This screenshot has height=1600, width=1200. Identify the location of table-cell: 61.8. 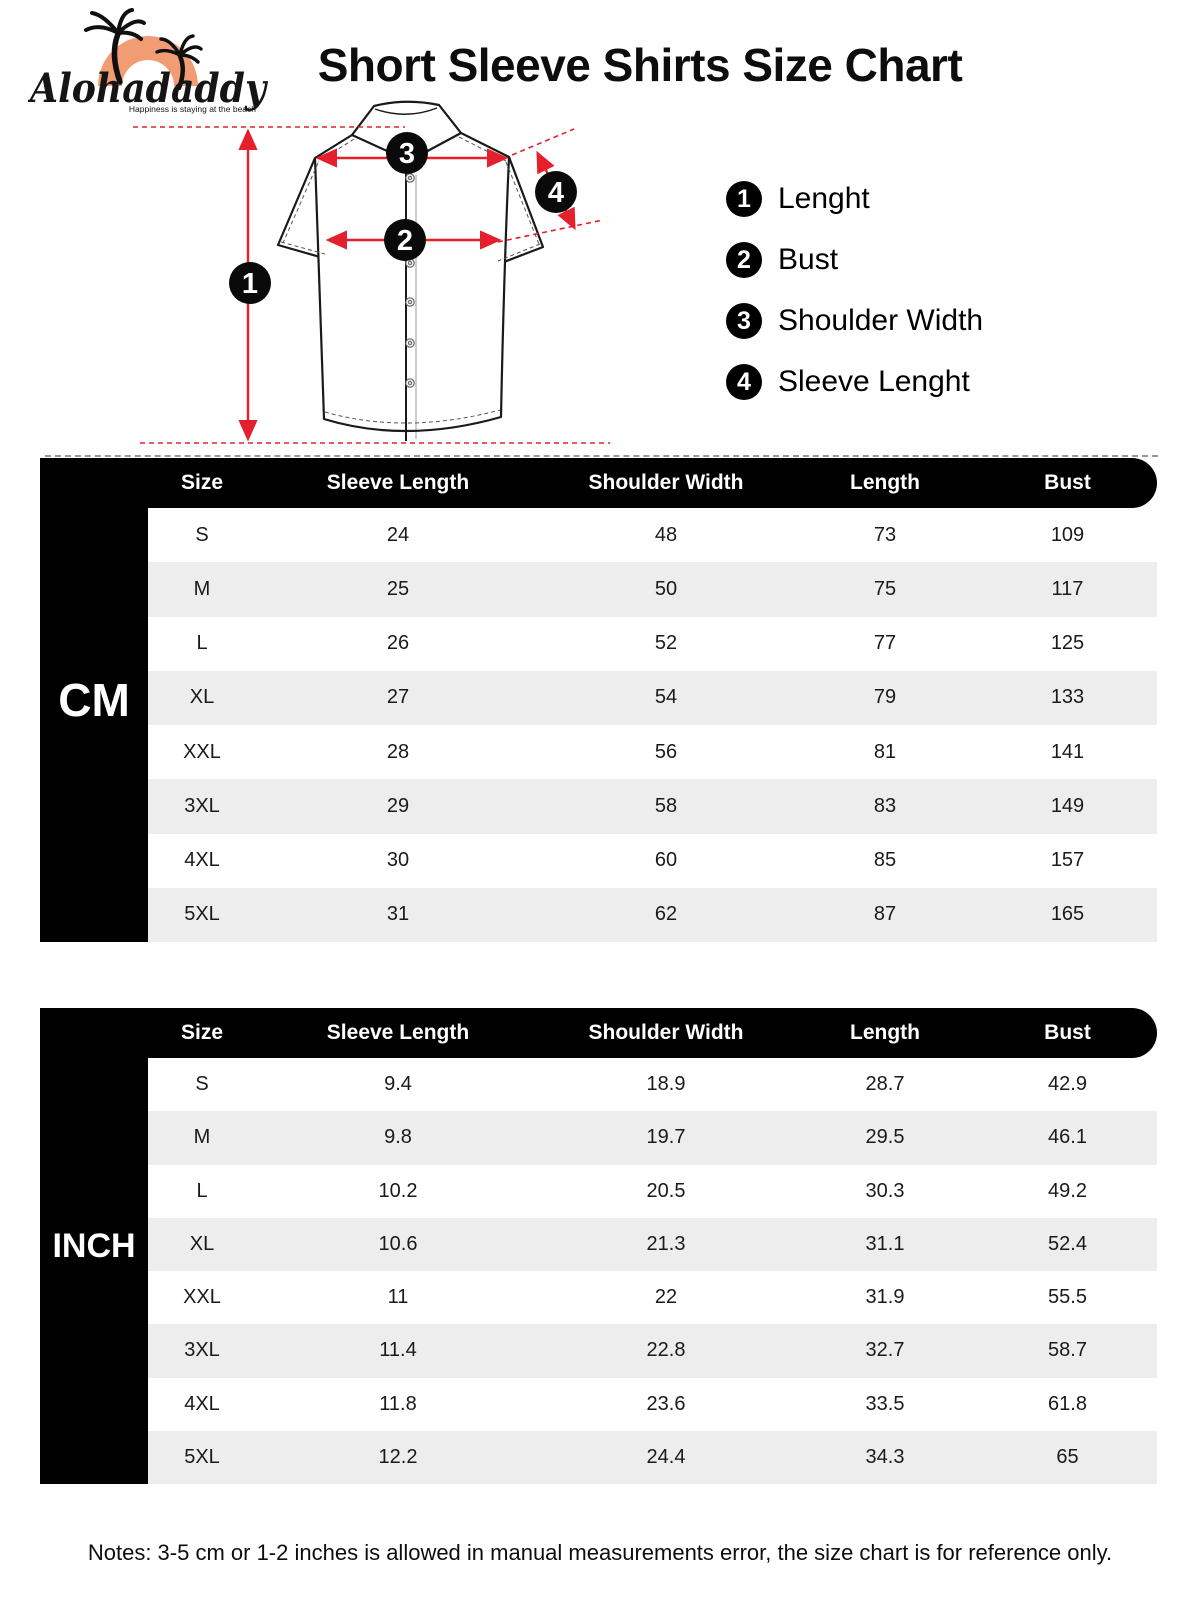
(1067, 1403).